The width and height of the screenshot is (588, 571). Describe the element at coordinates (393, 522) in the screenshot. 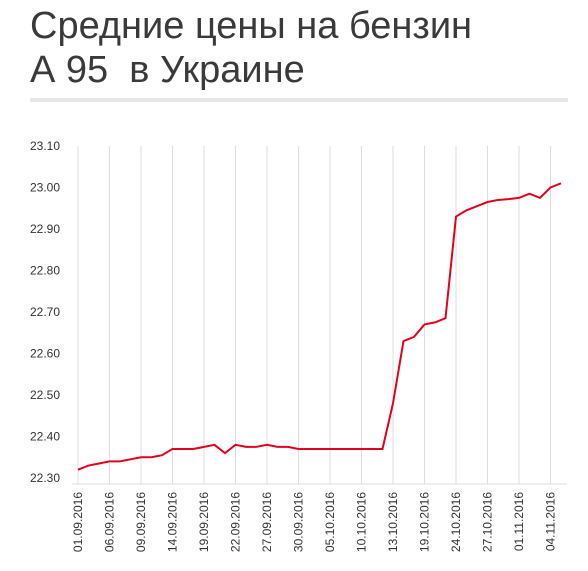

I see `x-tick-label: 13.10.2016` at that location.